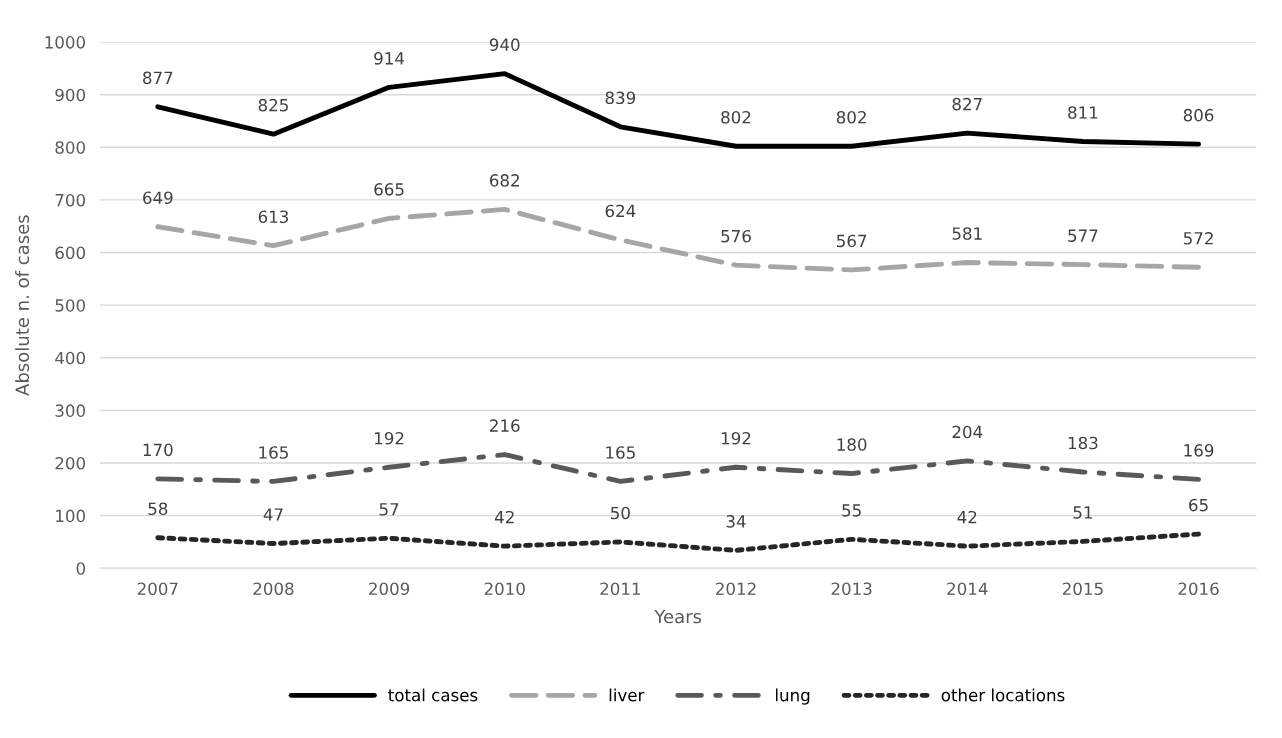 The width and height of the screenshot is (1282, 738). I want to click on legend-label: liver, so click(627, 695).